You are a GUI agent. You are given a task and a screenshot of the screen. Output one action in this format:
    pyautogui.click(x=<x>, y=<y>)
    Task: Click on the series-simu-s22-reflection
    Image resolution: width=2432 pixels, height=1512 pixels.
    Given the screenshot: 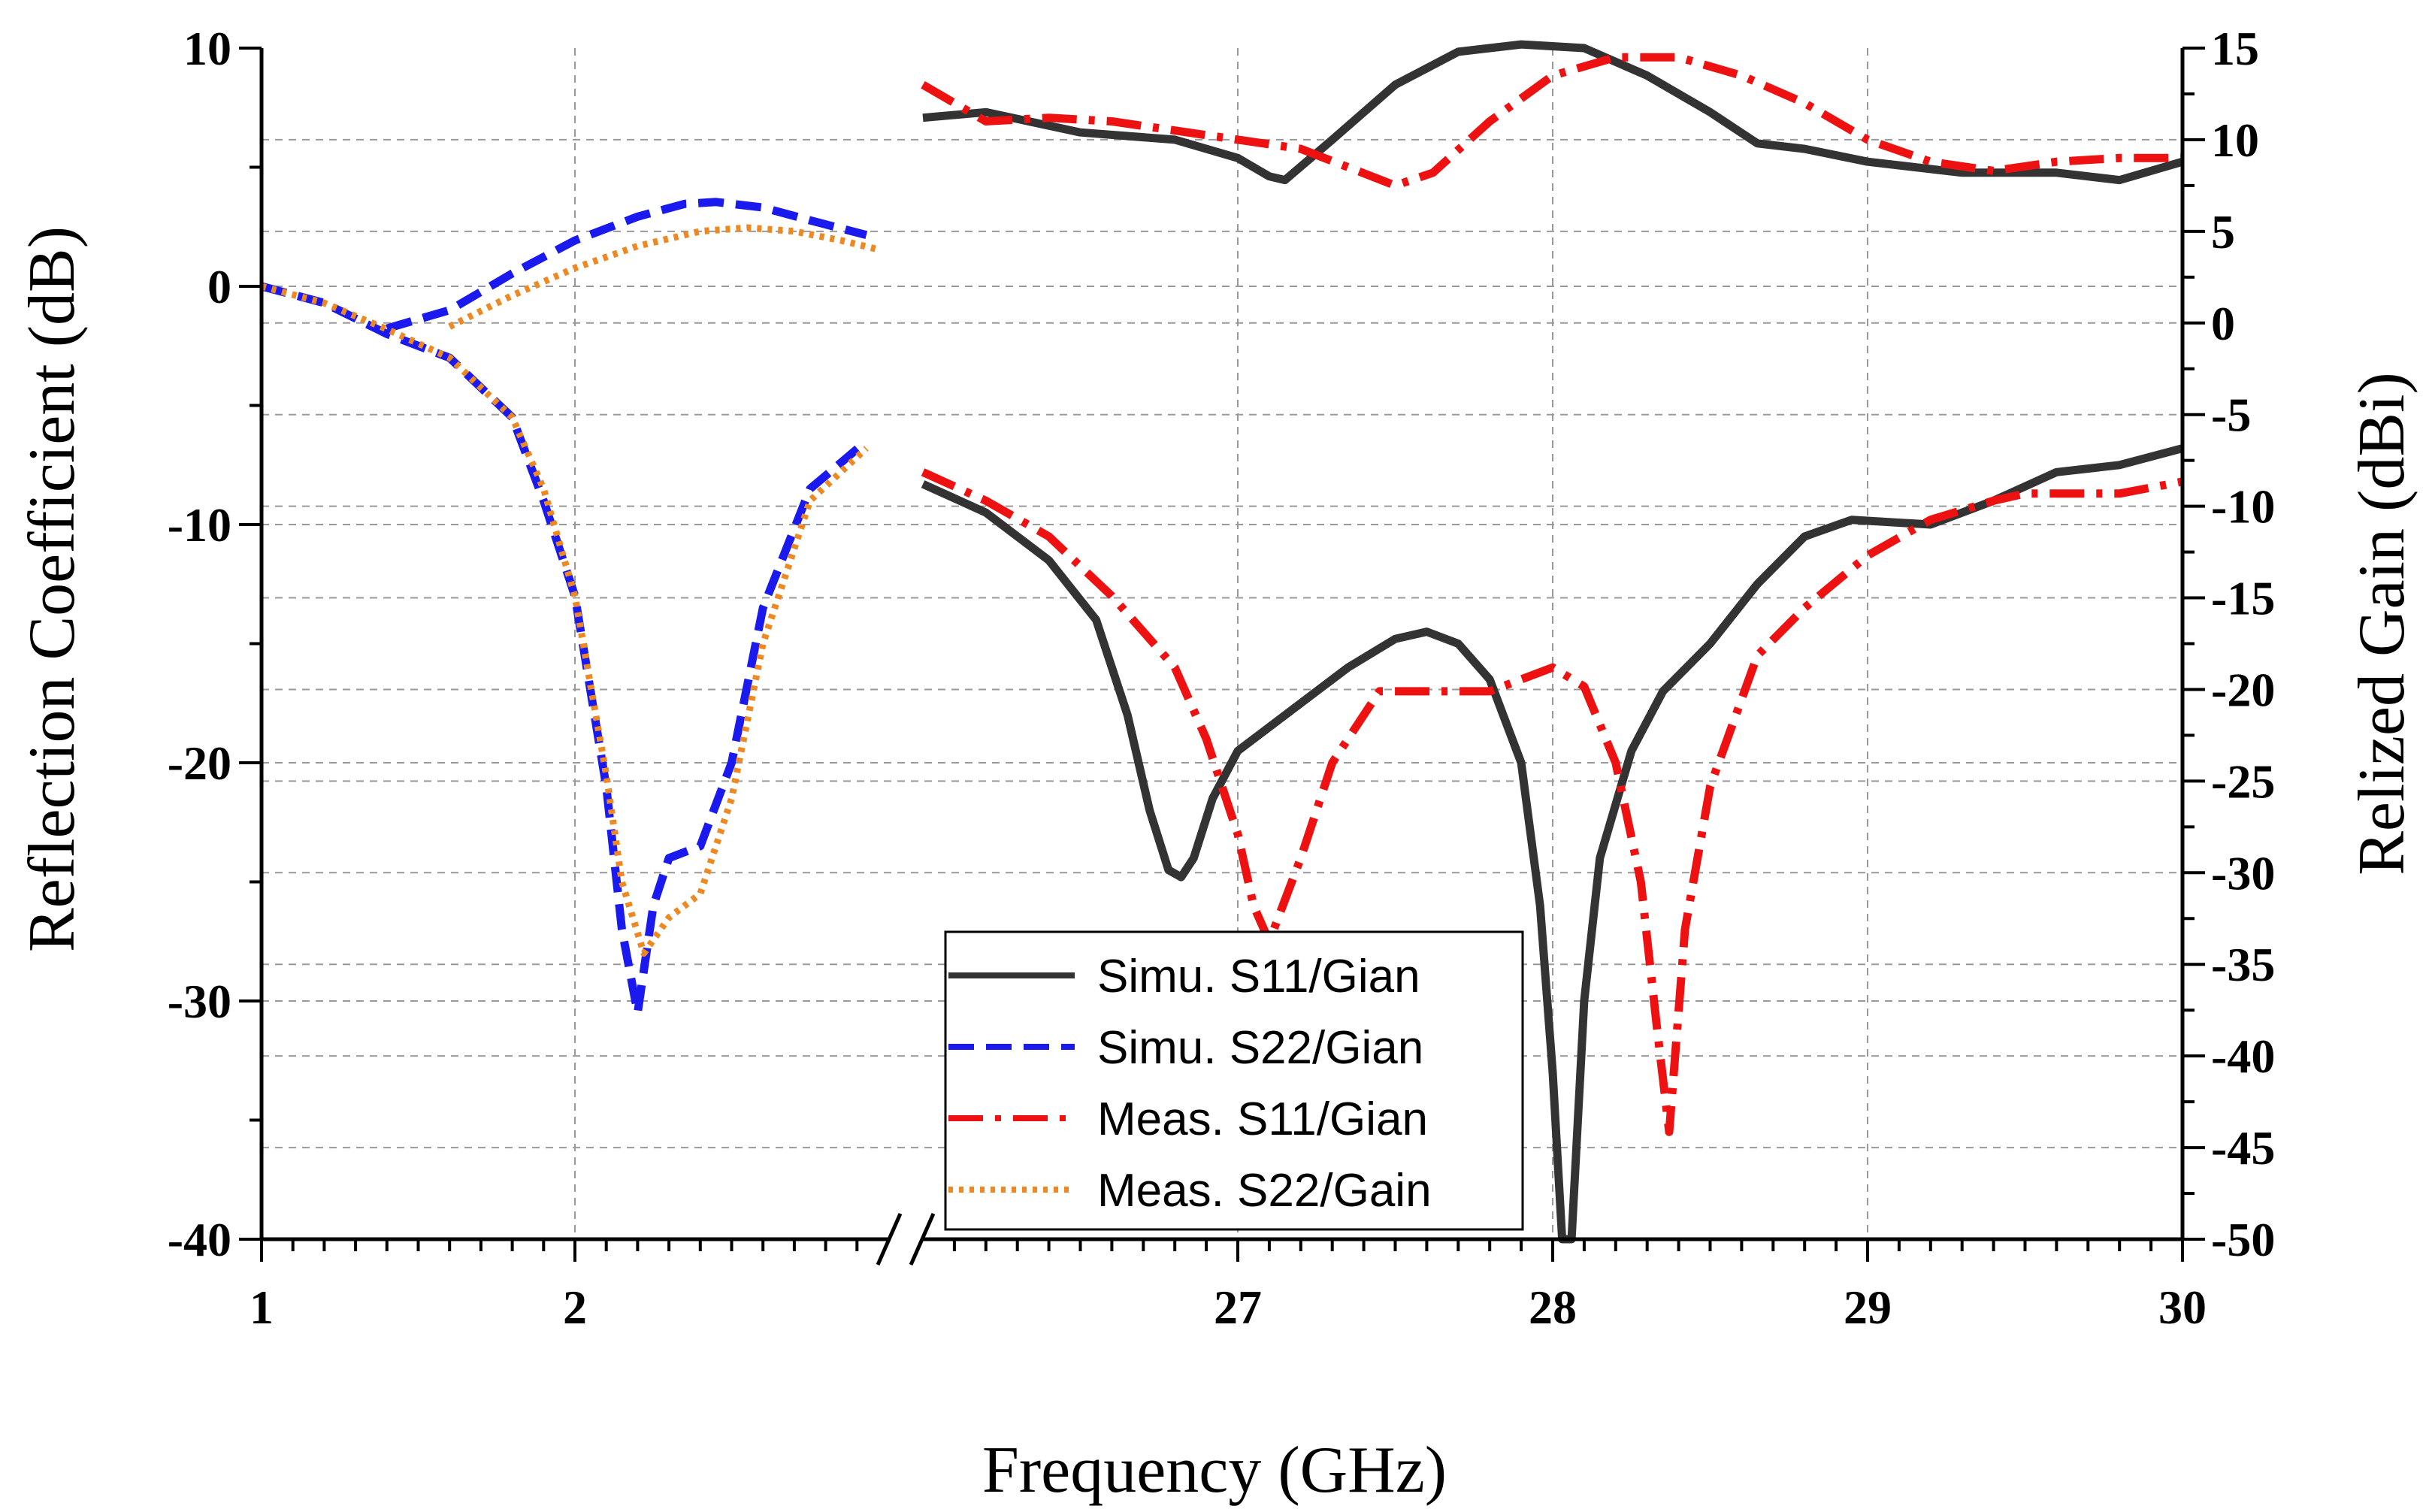 What is the action you would take?
    pyautogui.click(x=565, y=650)
    